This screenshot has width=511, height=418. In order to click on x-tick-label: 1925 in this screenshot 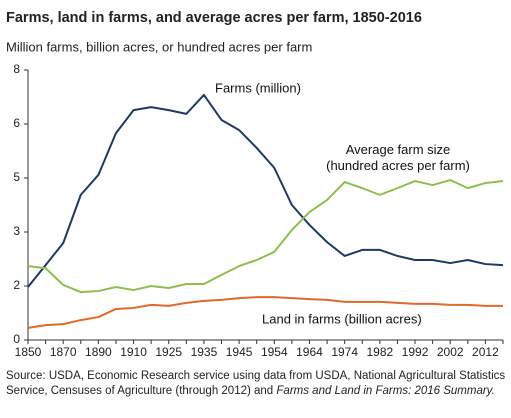, I will do `click(168, 352)`.